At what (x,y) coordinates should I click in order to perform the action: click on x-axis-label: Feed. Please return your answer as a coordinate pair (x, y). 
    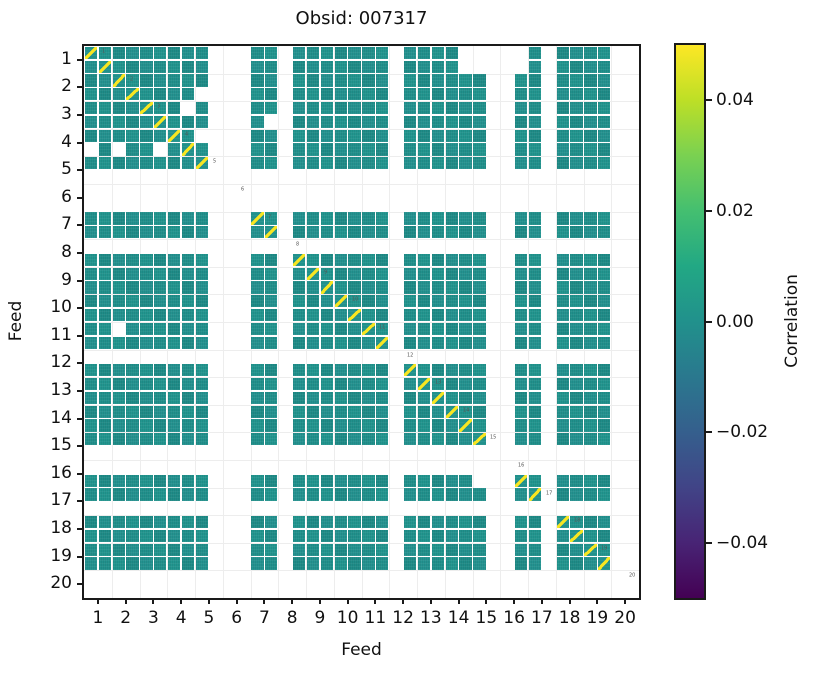
    Looking at the image, I should click on (361, 650).